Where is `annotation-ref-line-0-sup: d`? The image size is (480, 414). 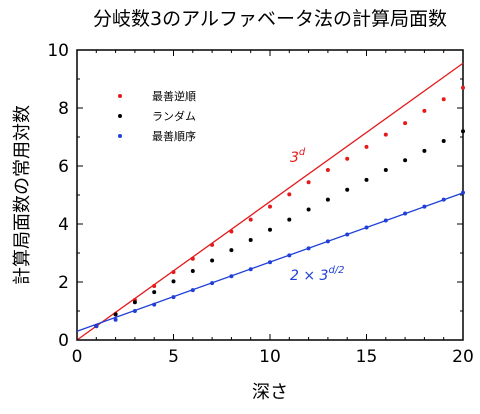 annotation-ref-line-0-sup: d is located at coordinates (302, 152).